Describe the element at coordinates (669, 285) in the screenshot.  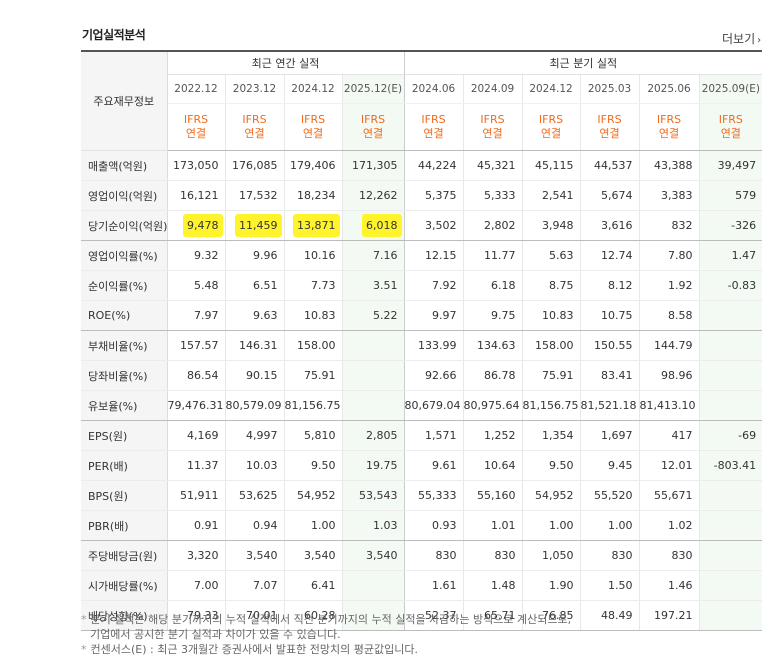
I see `table-cell: 1.92` at that location.